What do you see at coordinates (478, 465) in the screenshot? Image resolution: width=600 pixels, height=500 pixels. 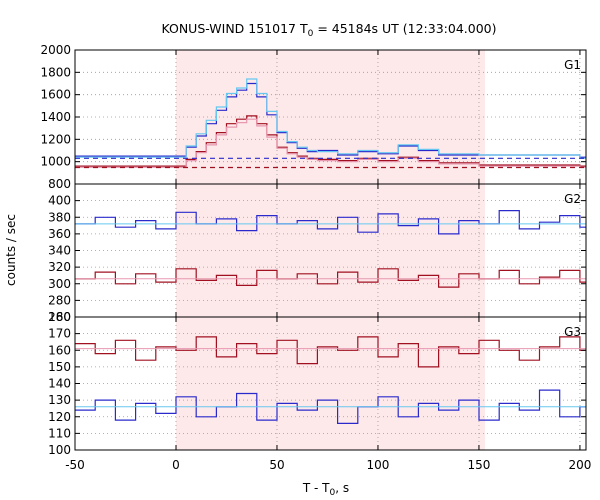 I see `x-tick-label: 150` at bounding box center [478, 465].